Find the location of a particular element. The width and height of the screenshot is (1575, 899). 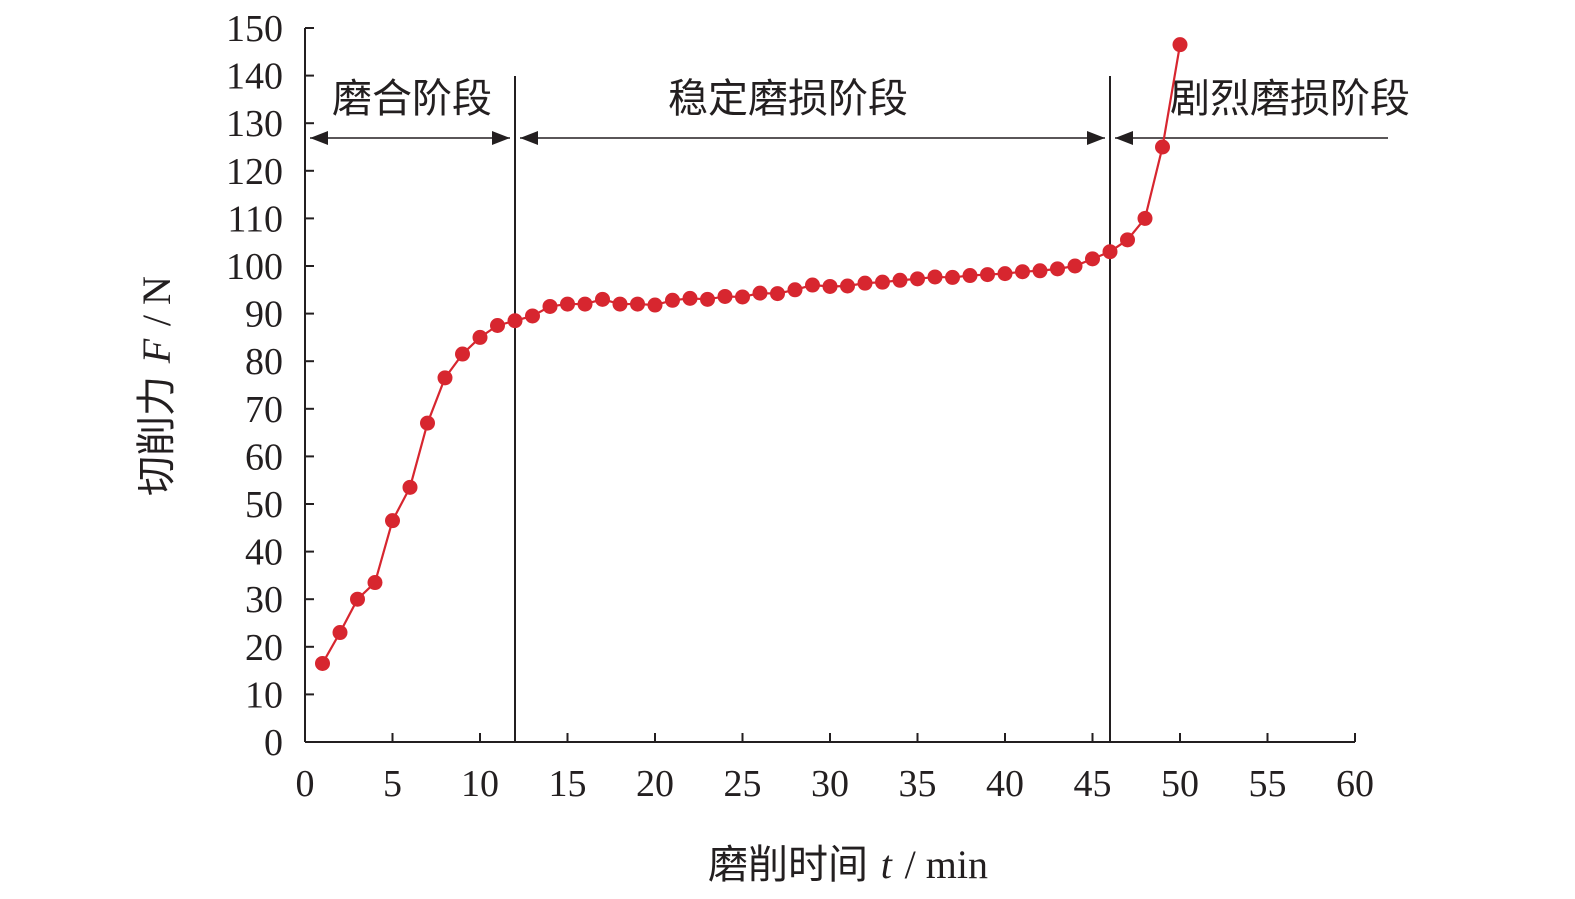

y-axis-title-symbol: F is located at coordinates (156, 351).